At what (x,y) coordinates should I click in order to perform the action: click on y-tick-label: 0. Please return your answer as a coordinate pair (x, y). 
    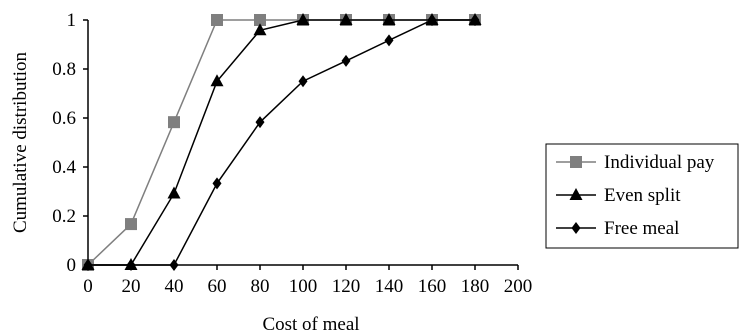
    Looking at the image, I should click on (72, 265).